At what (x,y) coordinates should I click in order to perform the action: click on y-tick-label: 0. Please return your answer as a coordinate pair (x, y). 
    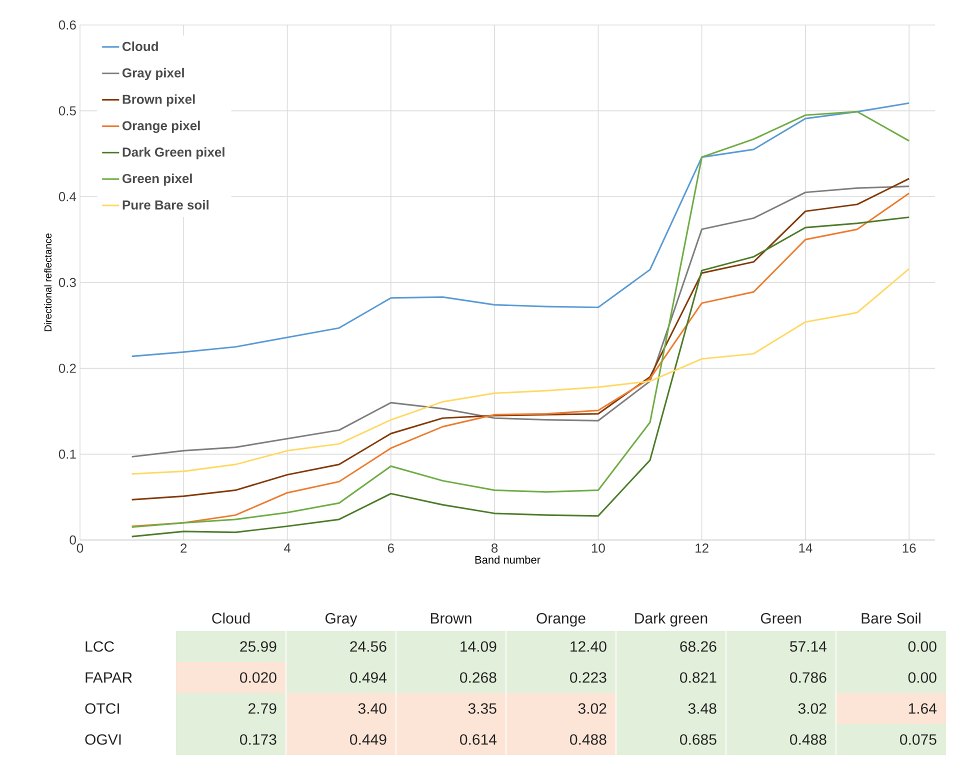
    Looking at the image, I should click on (73, 540).